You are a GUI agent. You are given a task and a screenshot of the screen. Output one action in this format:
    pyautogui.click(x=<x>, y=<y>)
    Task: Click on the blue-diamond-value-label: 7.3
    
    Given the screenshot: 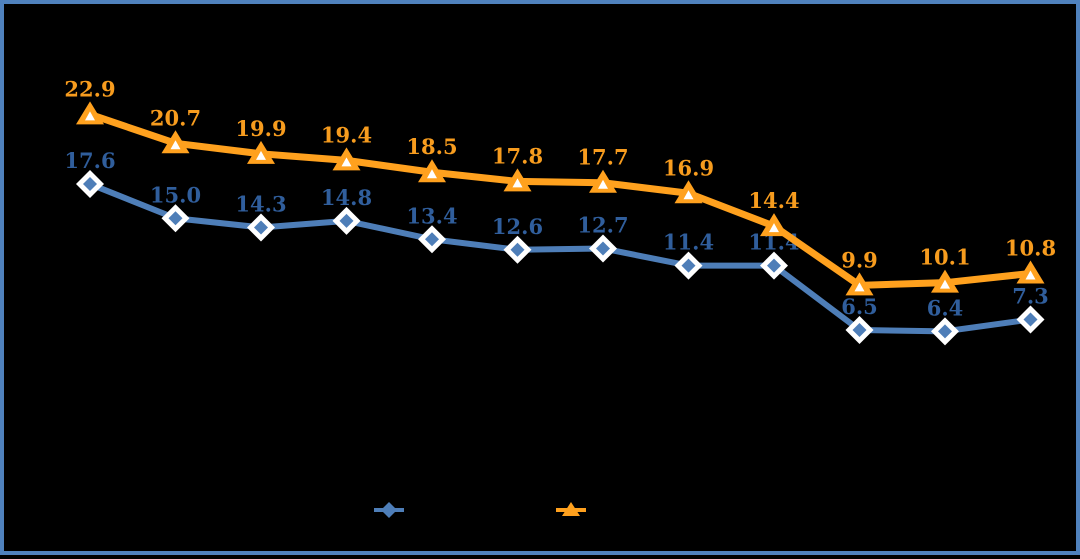 What is the action you would take?
    pyautogui.click(x=1030, y=296)
    